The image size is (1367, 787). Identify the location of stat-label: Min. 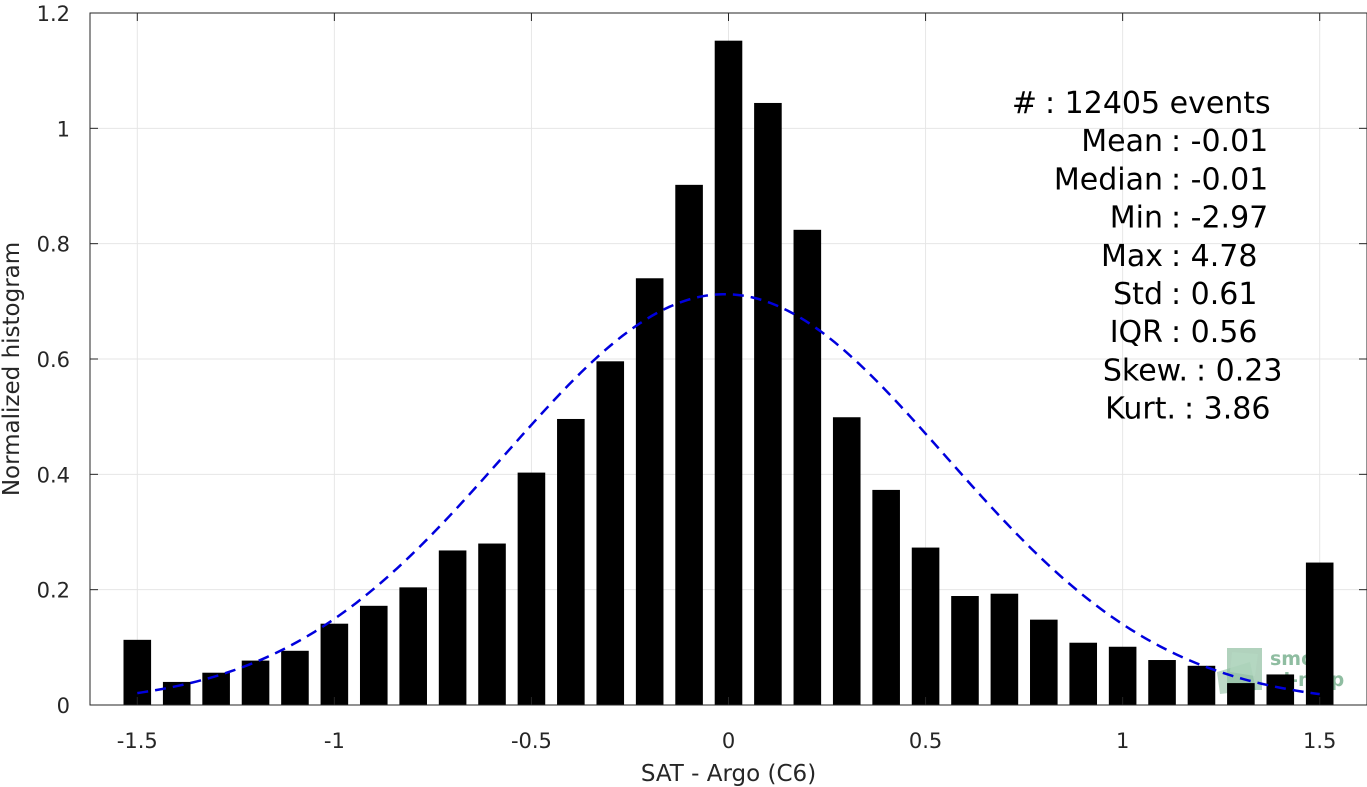
(1136, 218).